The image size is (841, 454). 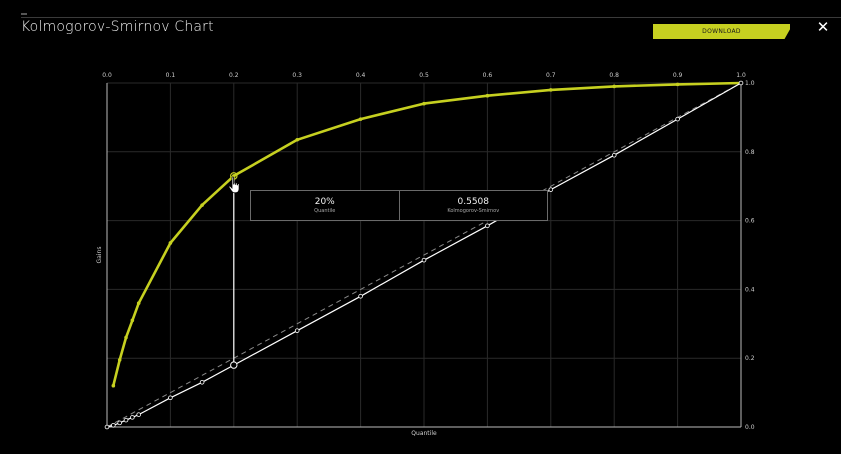 What do you see at coordinates (721, 31) in the screenshot?
I see `download-button: DOWNLOAD` at bounding box center [721, 31].